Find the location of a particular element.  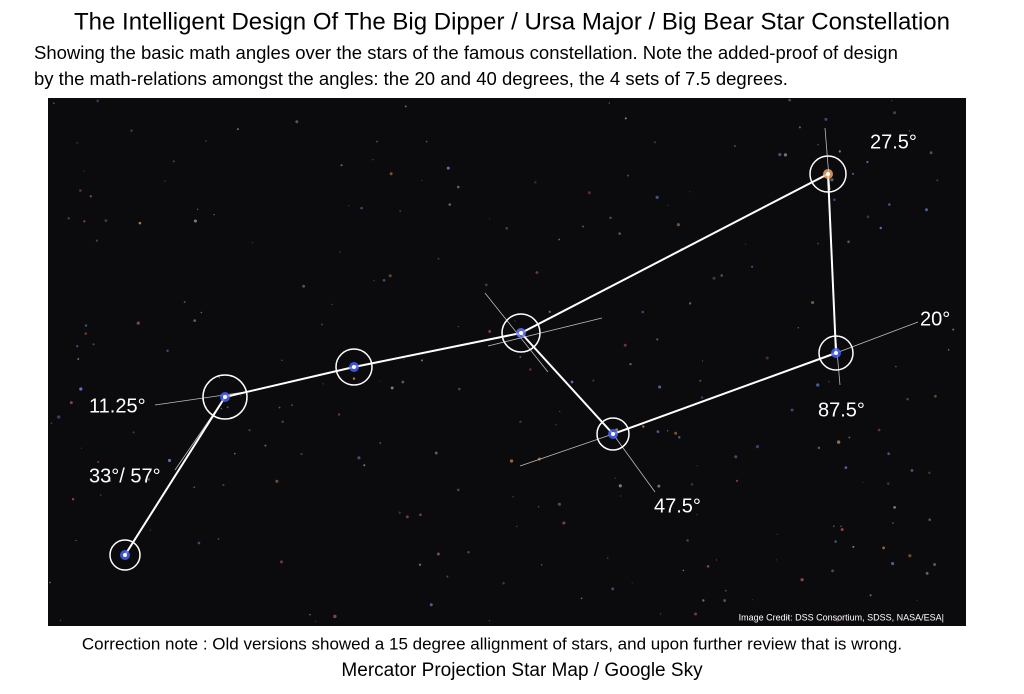

angle-label: 33°/ 57° is located at coordinates (125, 476).